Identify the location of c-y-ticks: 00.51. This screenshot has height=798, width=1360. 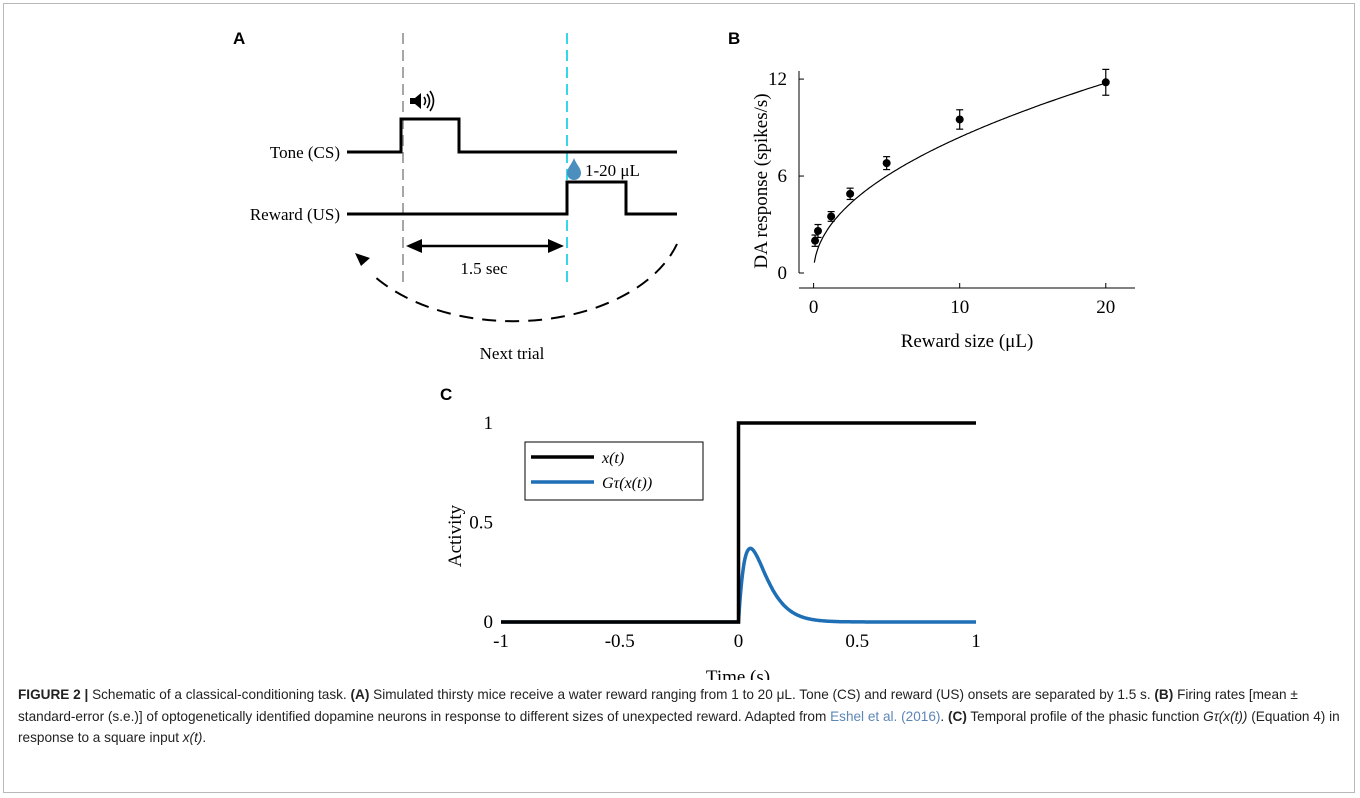
(481, 523).